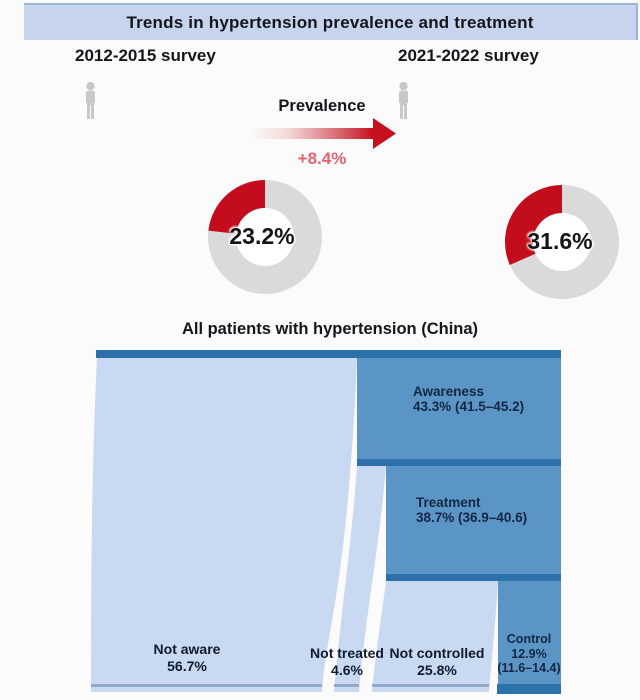 This screenshot has height=700, width=640. What do you see at coordinates (187, 649) in the screenshot?
I see `not-aware-name: Not aware` at bounding box center [187, 649].